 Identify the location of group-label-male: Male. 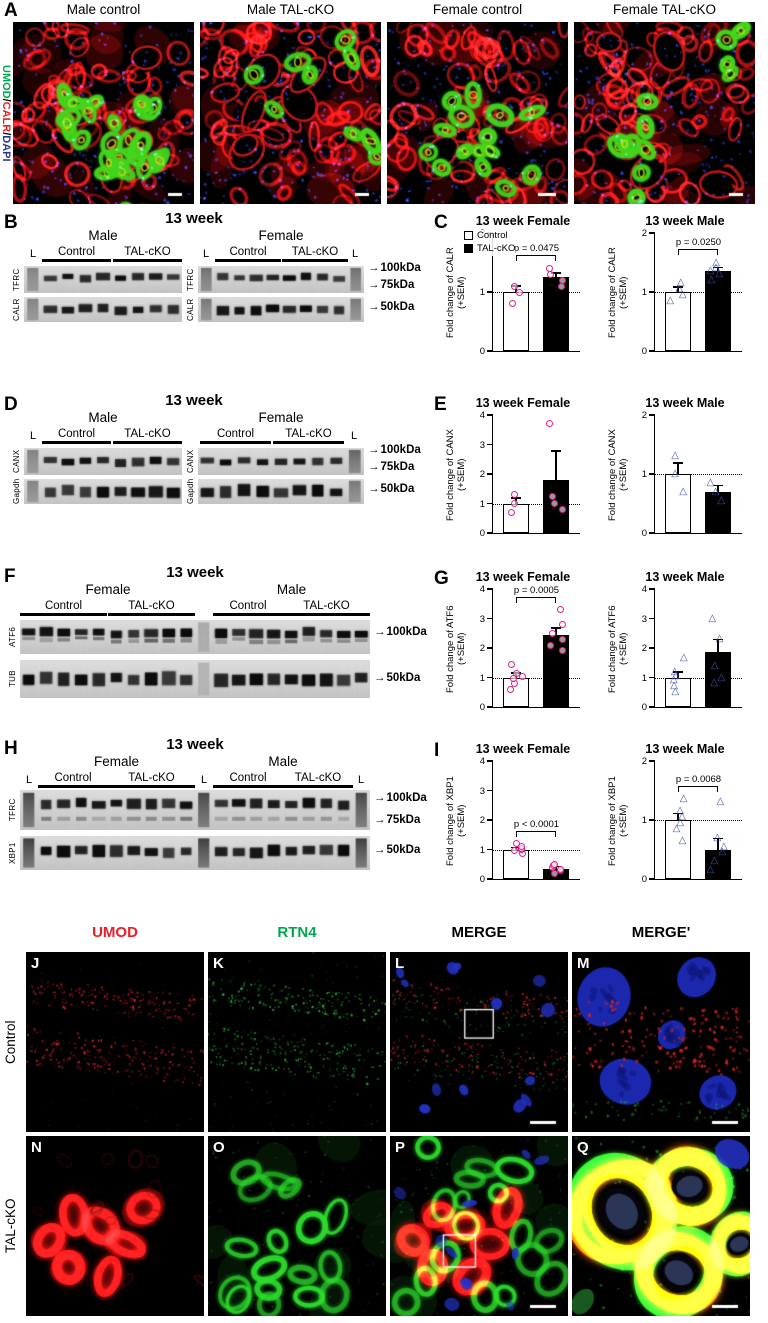
(103, 235).